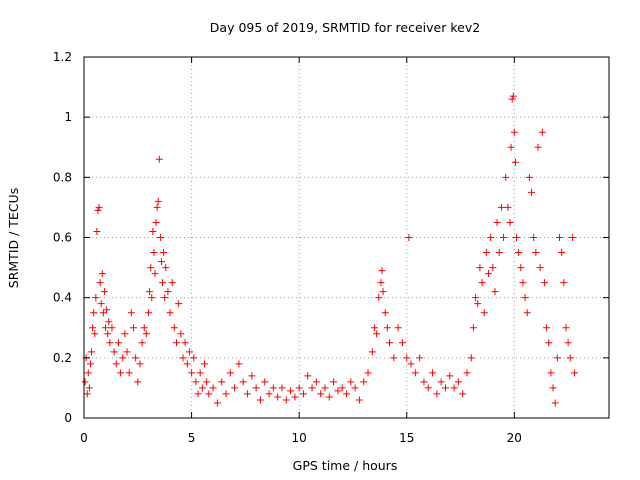 Image resolution: width=640 pixels, height=480 pixels. I want to click on x-axis-label: GPS time / hours, so click(345, 465).